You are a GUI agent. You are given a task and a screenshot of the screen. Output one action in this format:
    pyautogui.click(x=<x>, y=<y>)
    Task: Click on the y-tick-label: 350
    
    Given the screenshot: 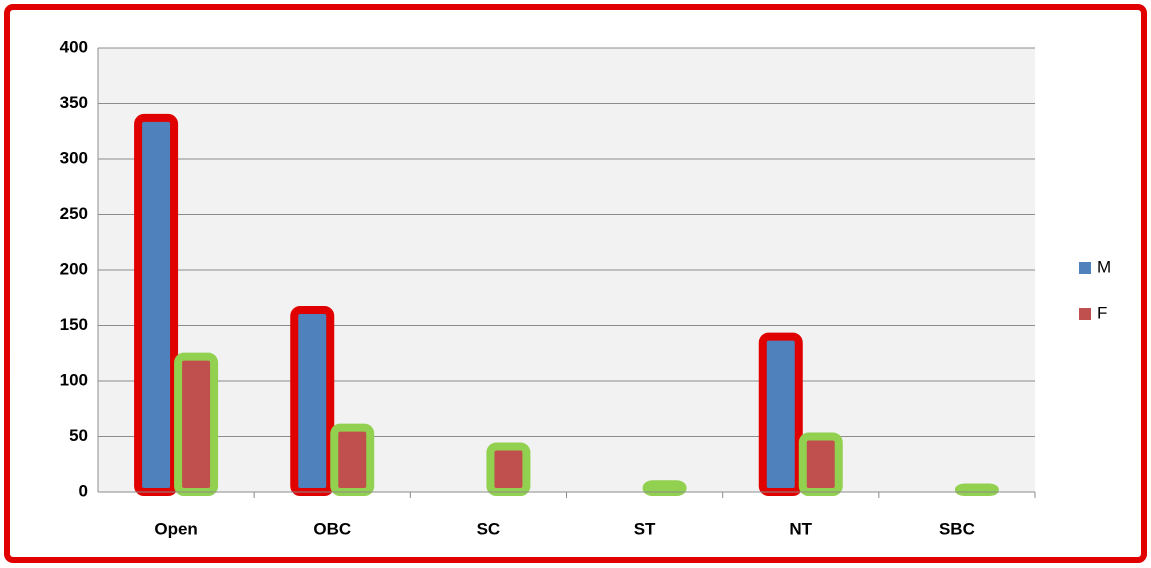 What is the action you would take?
    pyautogui.click(x=74, y=102)
    